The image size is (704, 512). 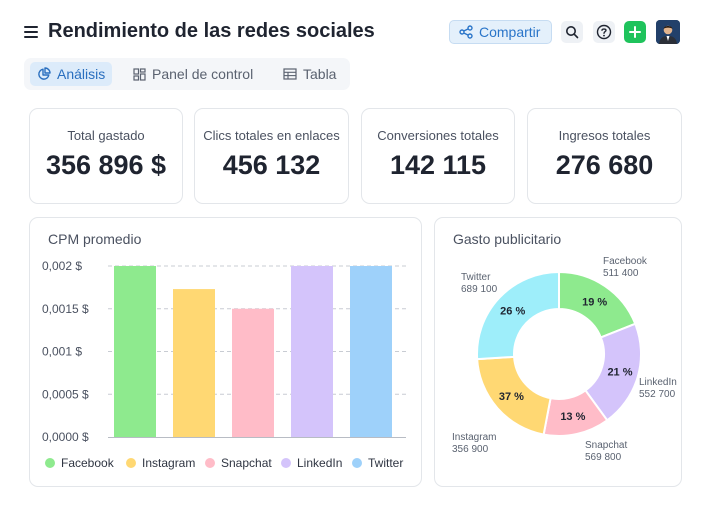 I want to click on slice-percent-label: 26 %, so click(x=512, y=312).